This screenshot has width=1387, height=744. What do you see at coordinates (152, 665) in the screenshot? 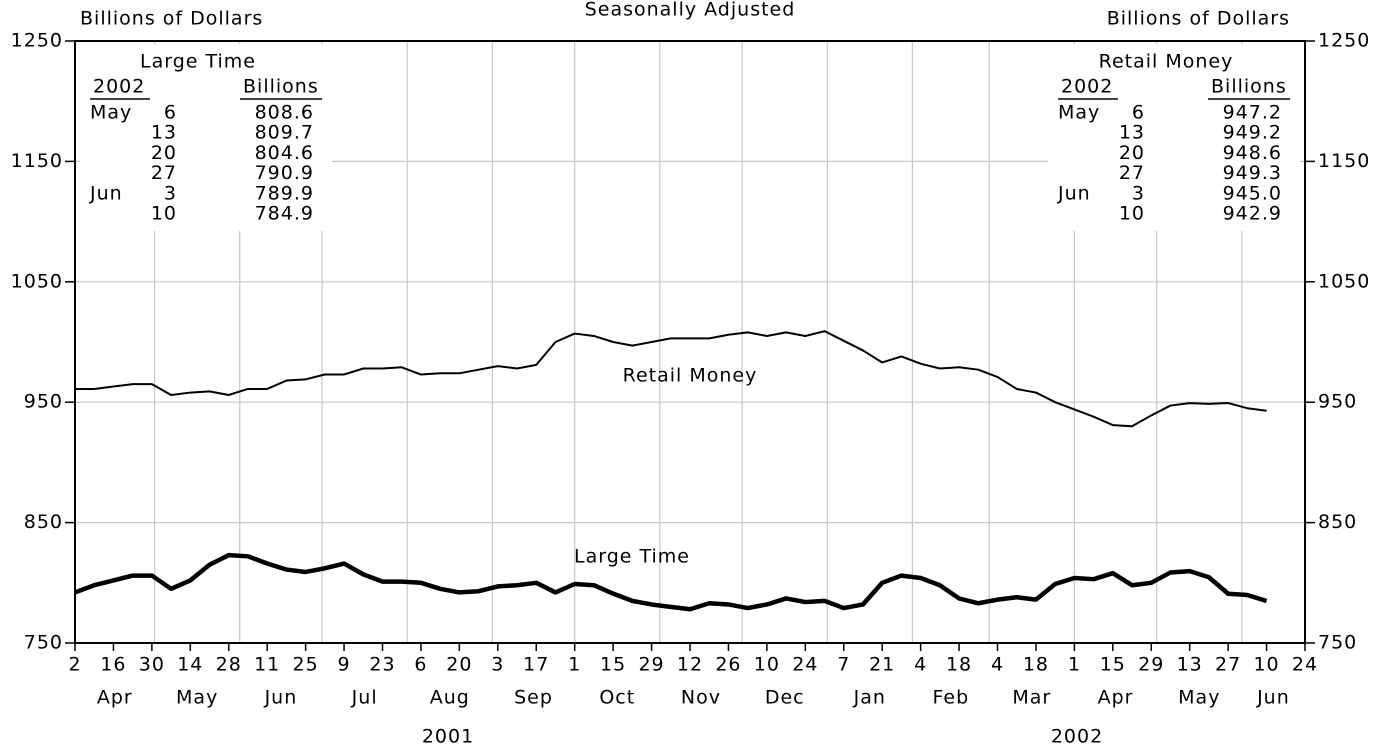
I see `x-tick-label: 30` at bounding box center [152, 665].